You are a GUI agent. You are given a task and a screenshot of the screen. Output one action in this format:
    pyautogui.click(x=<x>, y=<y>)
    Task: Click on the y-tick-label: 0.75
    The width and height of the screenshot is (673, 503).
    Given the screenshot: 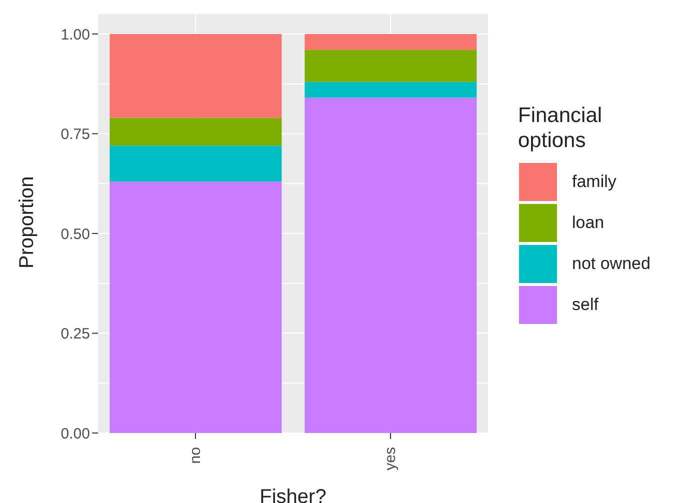 What is the action you would take?
    pyautogui.click(x=75, y=135)
    